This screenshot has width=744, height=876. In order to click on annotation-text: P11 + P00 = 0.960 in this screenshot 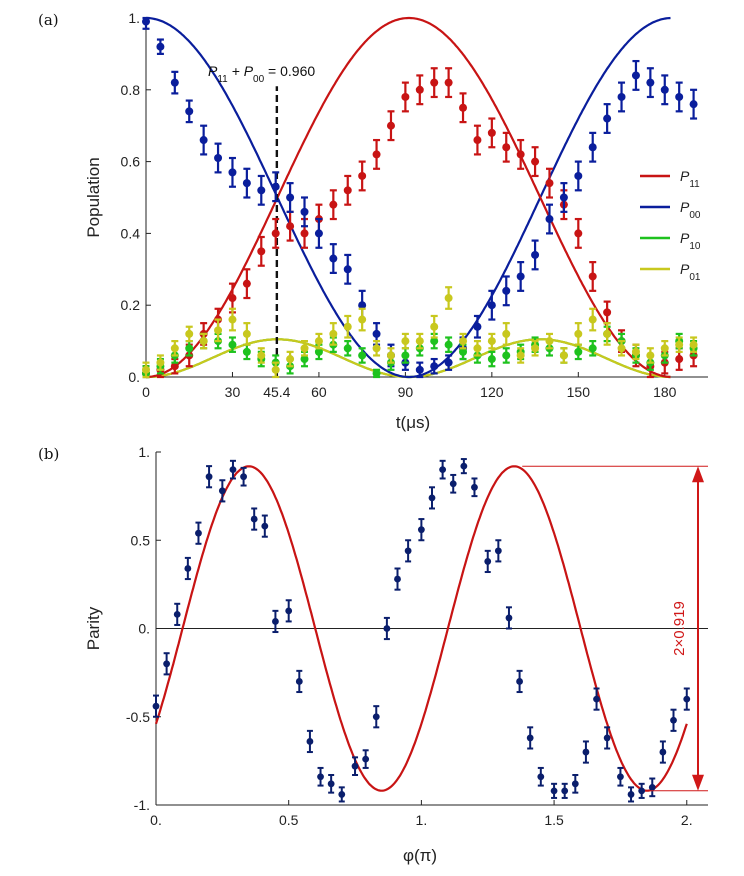, I will do `click(261, 74)`.